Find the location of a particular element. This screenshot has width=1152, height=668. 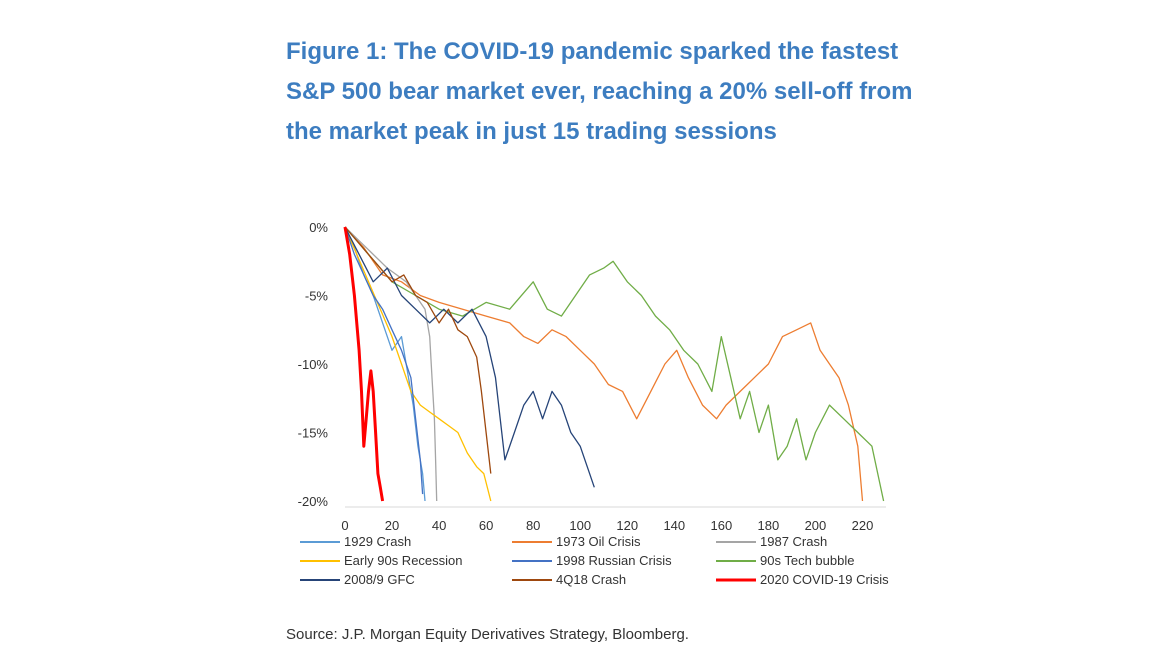

y-tick-label: -5% is located at coordinates (317, 296).